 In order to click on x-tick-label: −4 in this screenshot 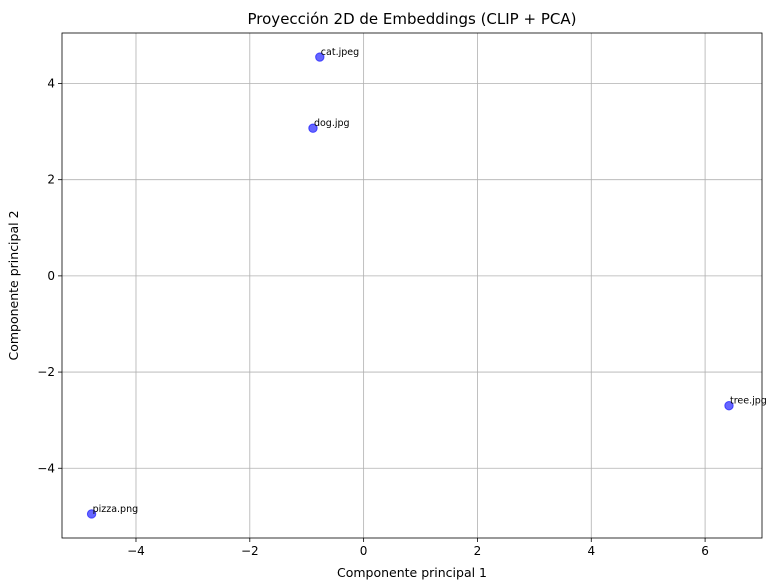, I will do `click(136, 551)`.